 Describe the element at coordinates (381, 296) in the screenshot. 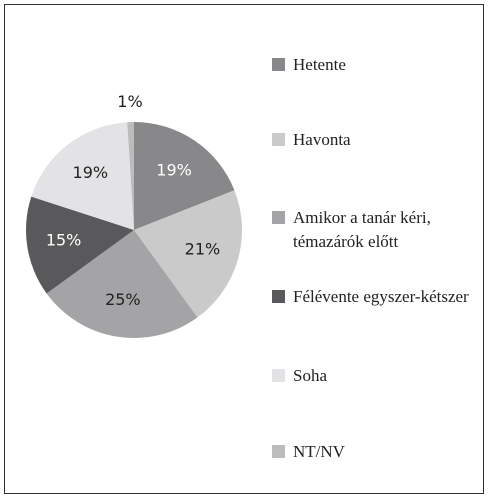

I see `legend-label: Félévente egyszer-kétszer` at that location.